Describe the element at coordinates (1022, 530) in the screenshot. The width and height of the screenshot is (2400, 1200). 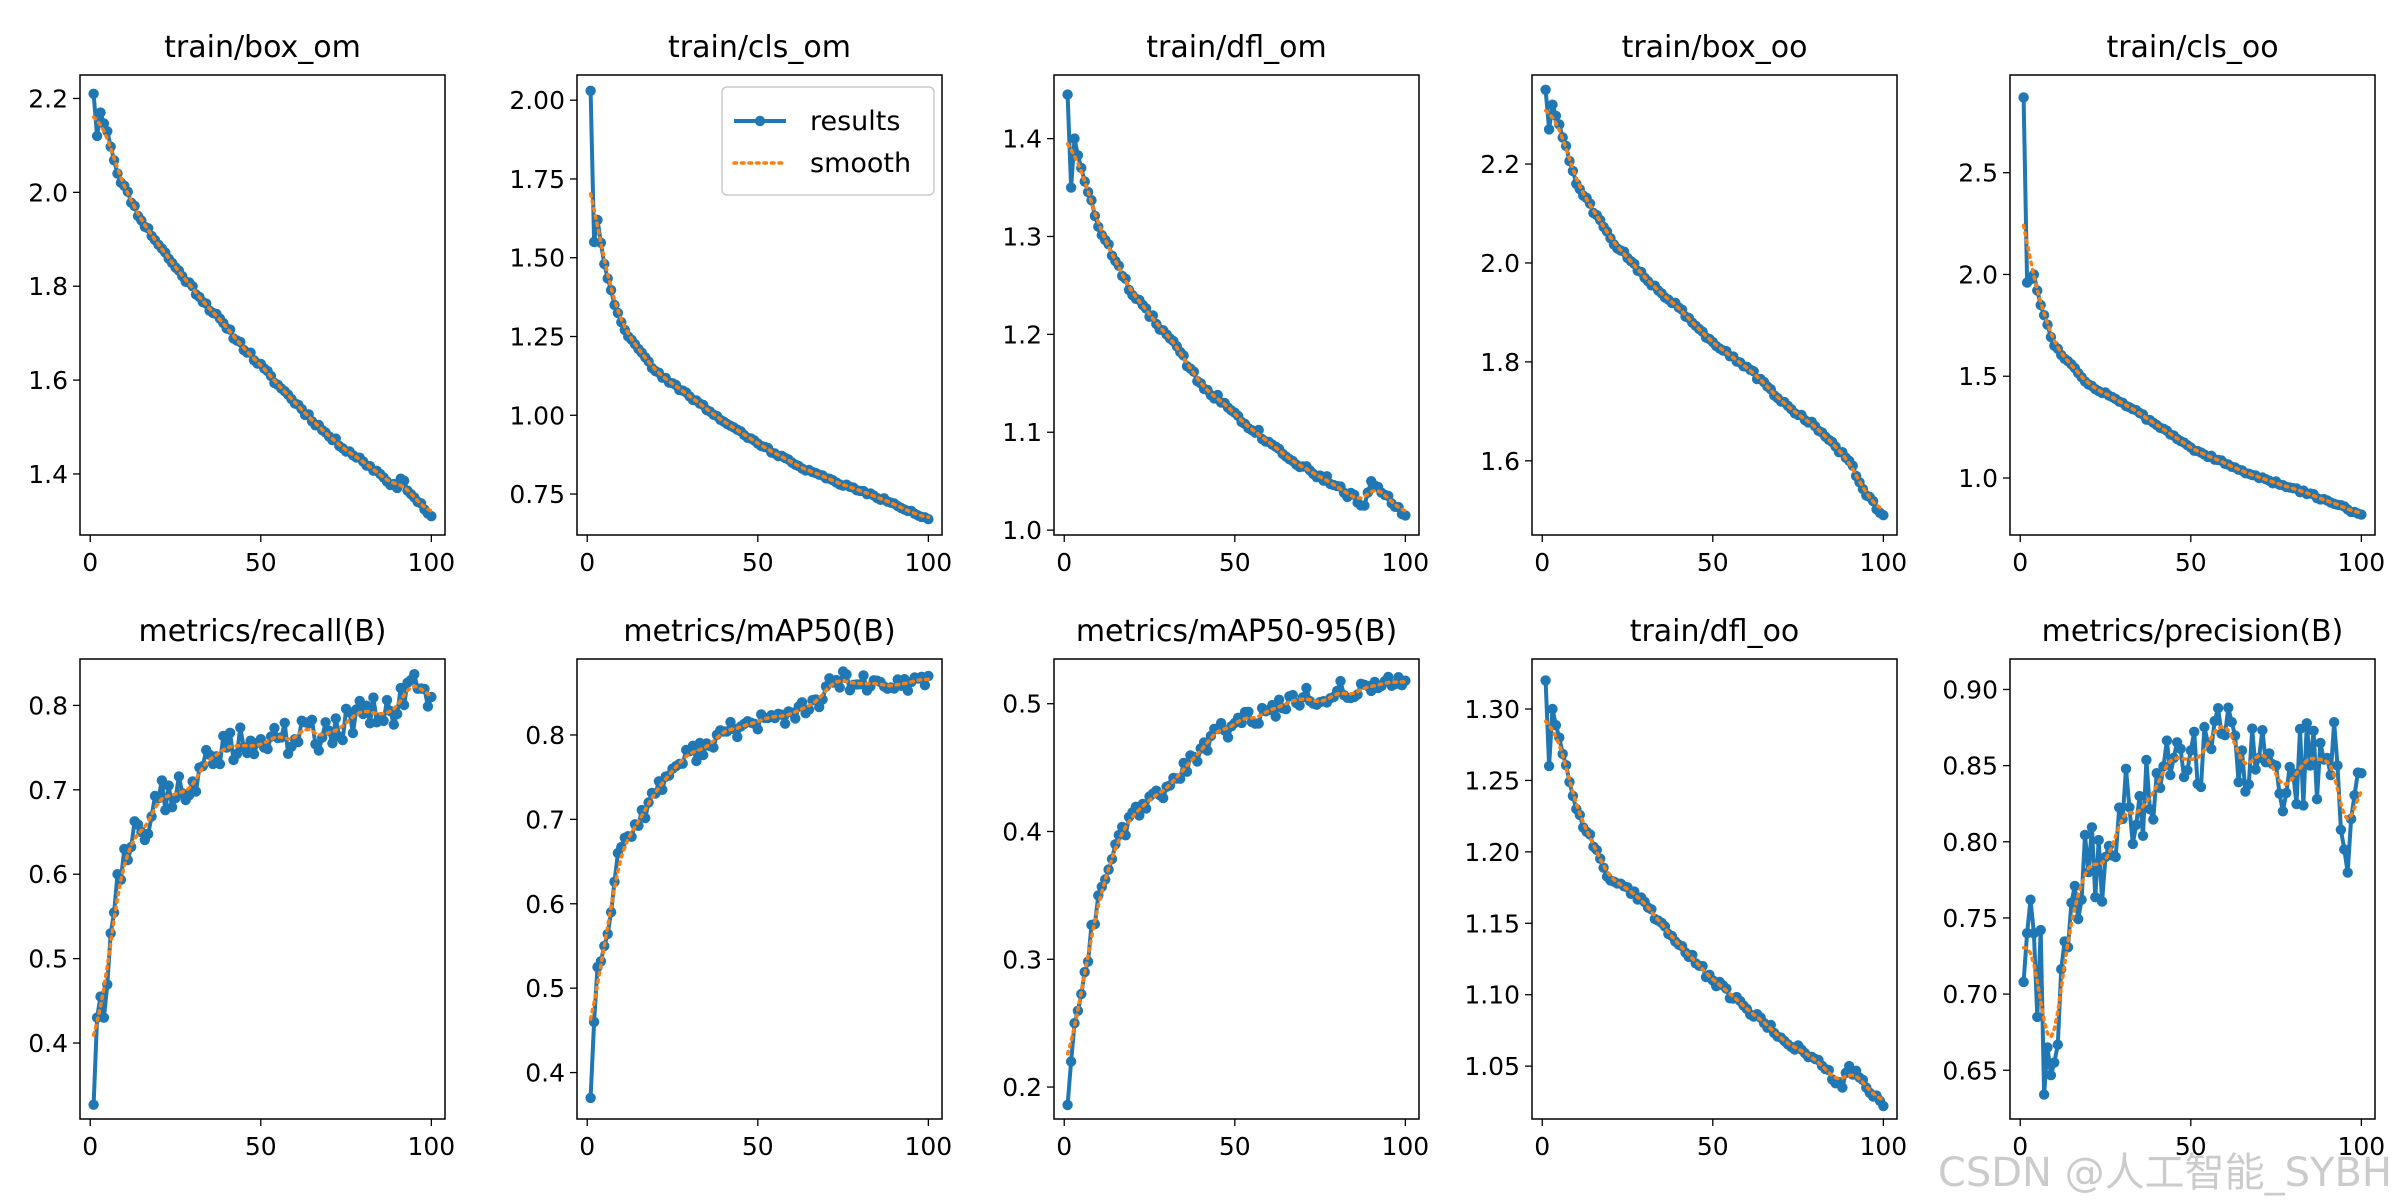
I see `y-tick-label: 1.0` at that location.